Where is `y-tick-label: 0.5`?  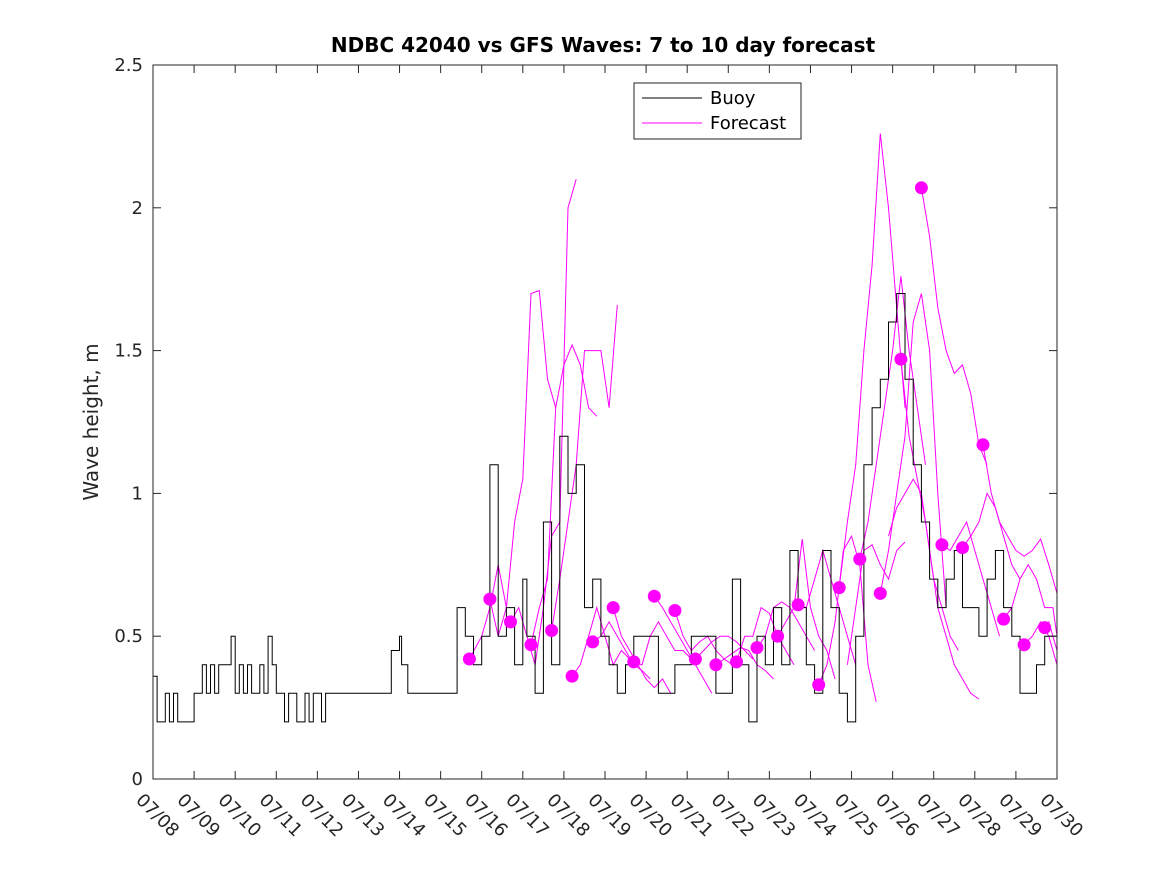
y-tick-label: 0.5 is located at coordinates (128, 636).